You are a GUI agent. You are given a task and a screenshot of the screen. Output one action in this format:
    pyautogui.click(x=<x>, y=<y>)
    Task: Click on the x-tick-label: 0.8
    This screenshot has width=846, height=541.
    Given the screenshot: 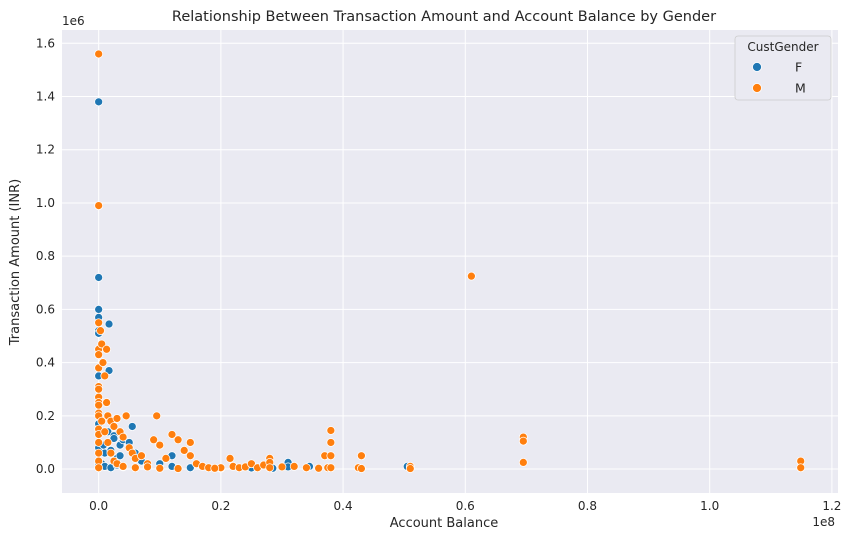 What is the action you would take?
    pyautogui.click(x=587, y=506)
    